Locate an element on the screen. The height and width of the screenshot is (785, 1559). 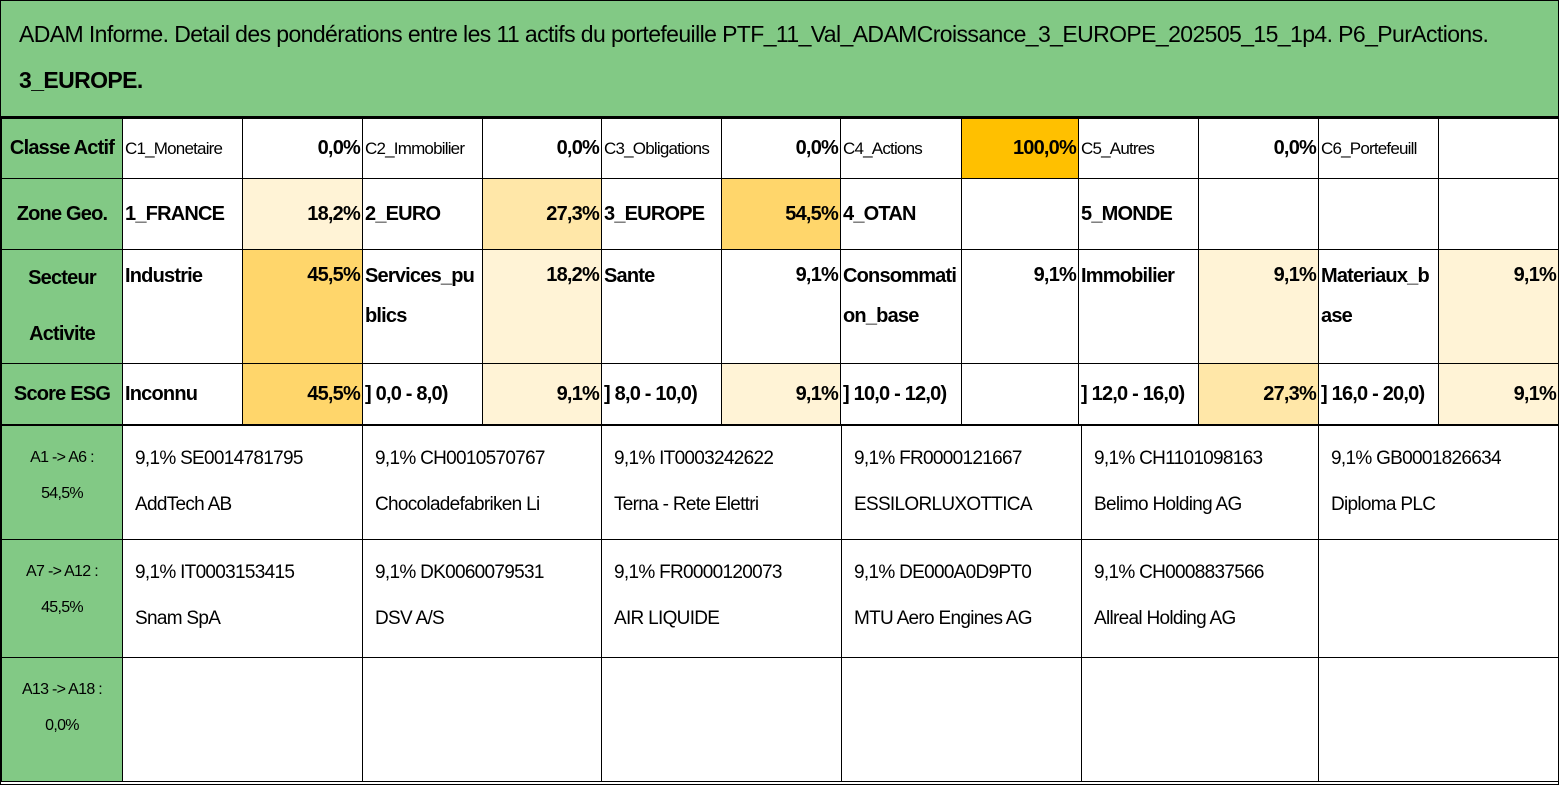
esg-value: 45,5% is located at coordinates (302, 394).